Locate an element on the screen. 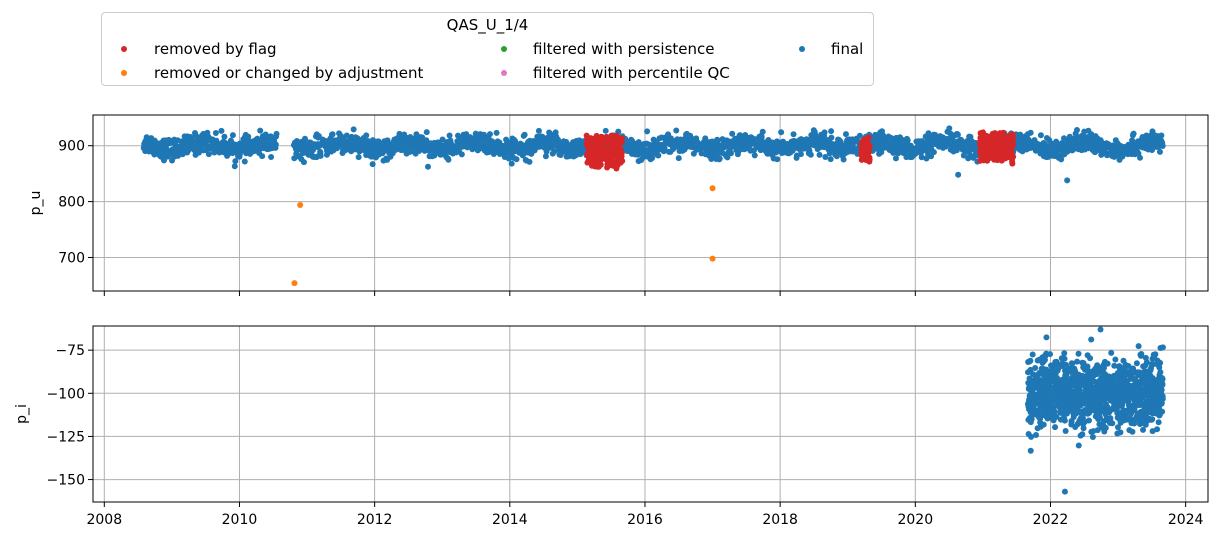 The image size is (1220, 542). legend-marker-removed-by-adjustment is located at coordinates (124, 73).